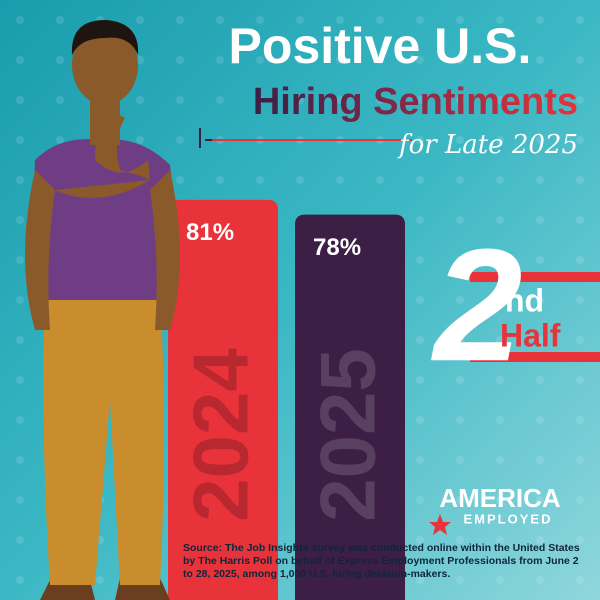 The image size is (600, 600). What do you see at coordinates (477, 304) in the screenshot?
I see `badge-number: 2` at bounding box center [477, 304].